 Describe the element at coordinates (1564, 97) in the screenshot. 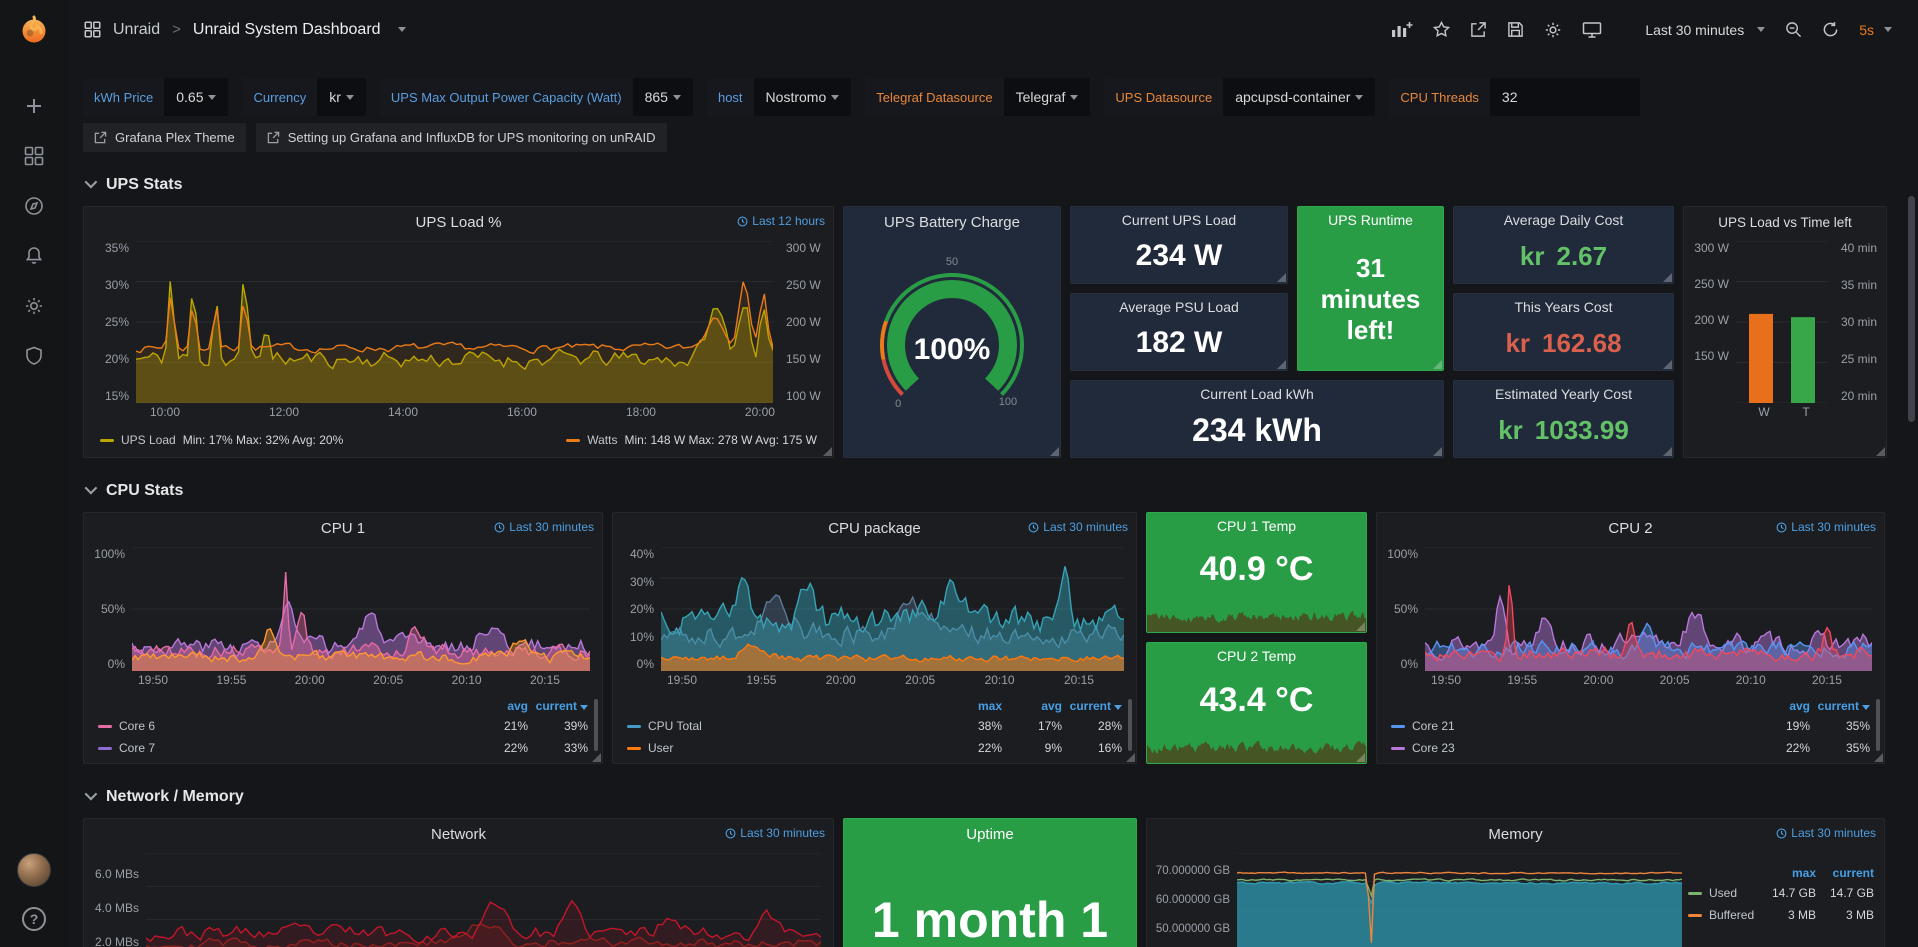

I see `variable-value-input: 32` at that location.